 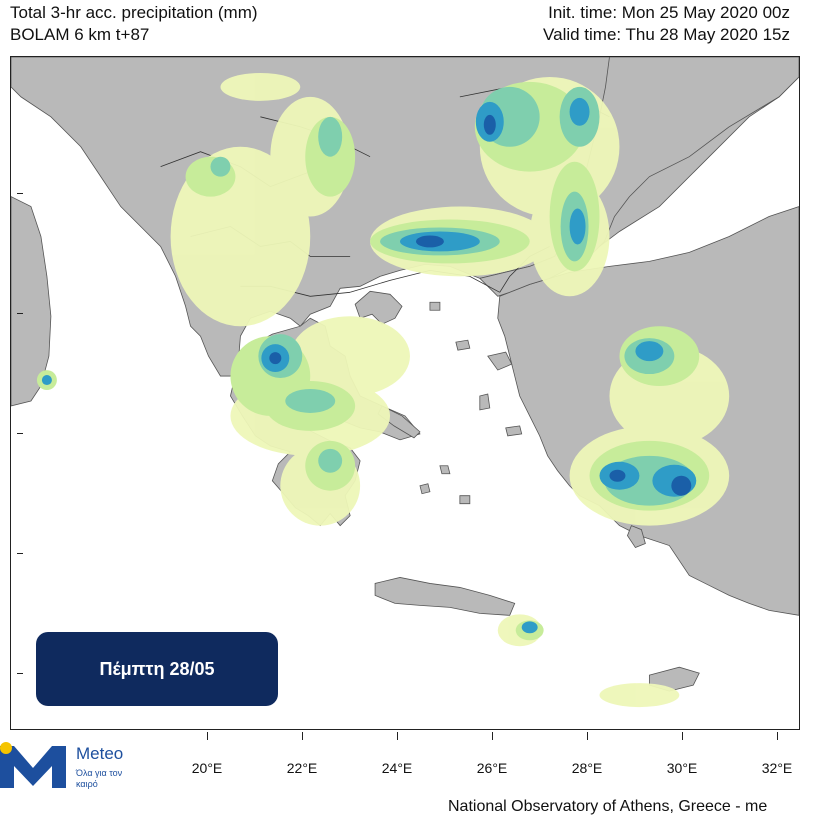 I want to click on lon-tick-26e: 26°E, so click(x=492, y=768).